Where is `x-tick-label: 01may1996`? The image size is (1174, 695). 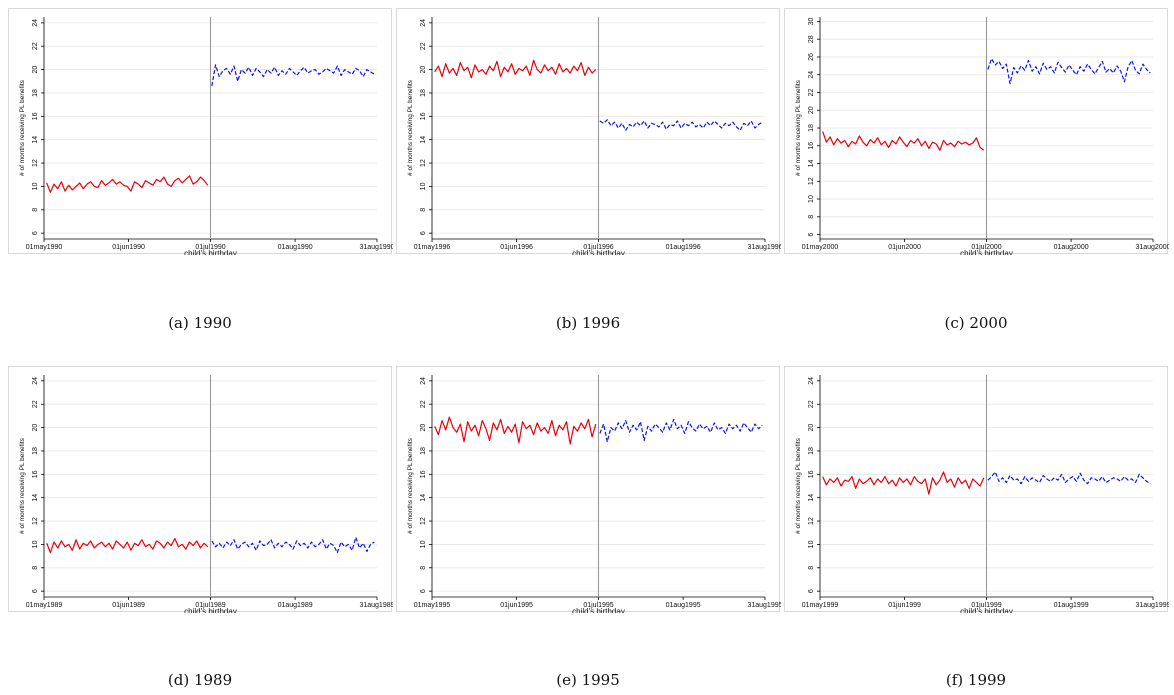 x-tick-label: 01may1996 is located at coordinates (432, 247).